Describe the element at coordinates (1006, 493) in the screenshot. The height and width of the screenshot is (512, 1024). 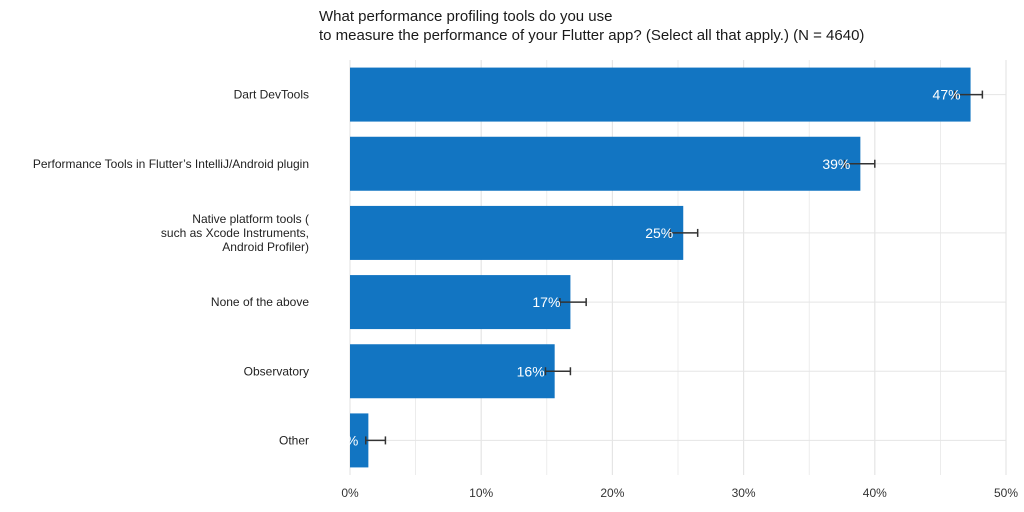
I see `x-tick-label: 50%` at that location.